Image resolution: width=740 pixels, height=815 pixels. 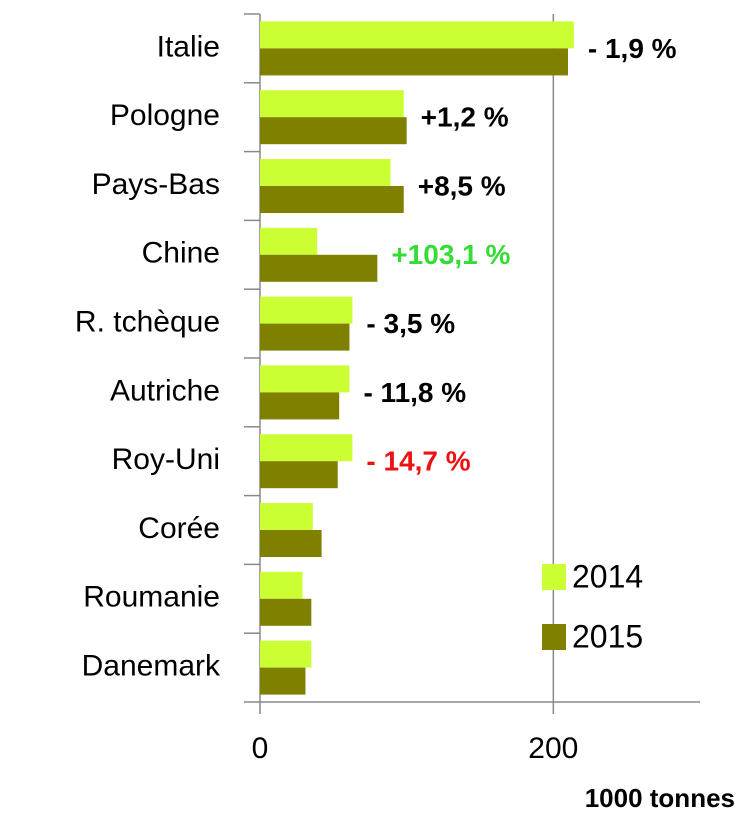 What do you see at coordinates (147, 322) in the screenshot?
I see `y-tick-label: R. tchèque` at bounding box center [147, 322].